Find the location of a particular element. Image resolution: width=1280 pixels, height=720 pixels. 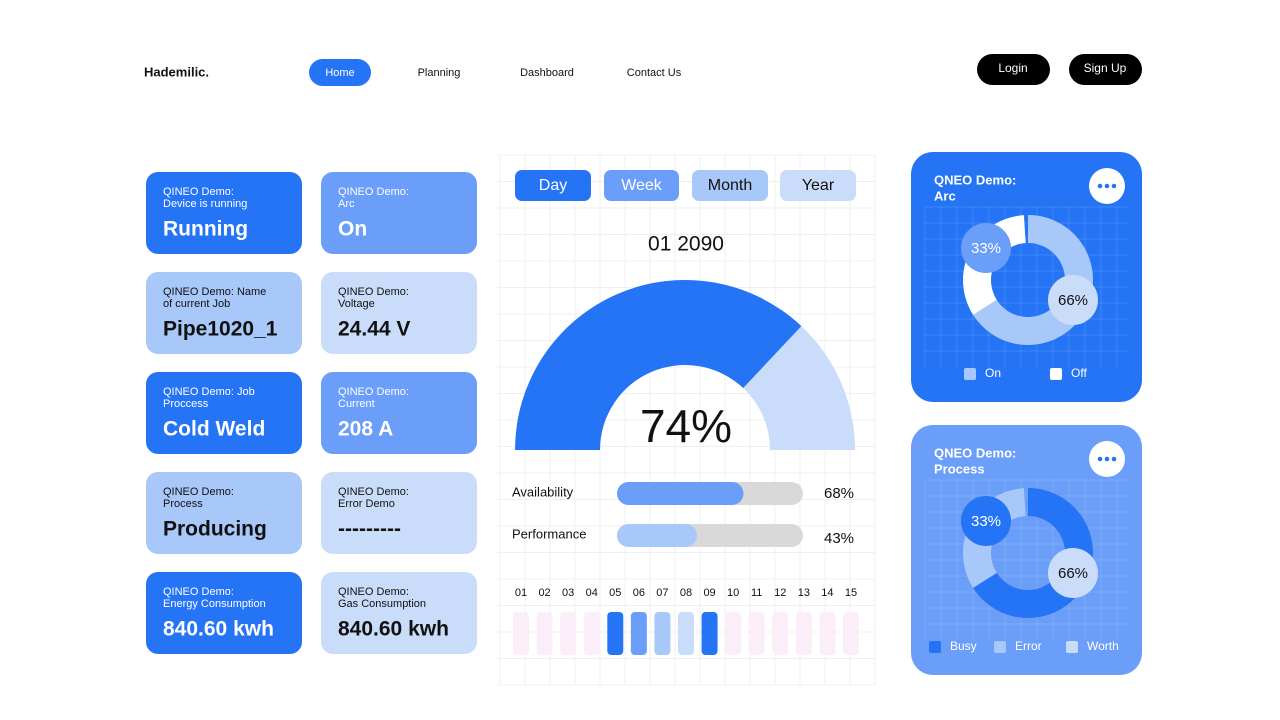

bar-label: 43% is located at coordinates (839, 538).